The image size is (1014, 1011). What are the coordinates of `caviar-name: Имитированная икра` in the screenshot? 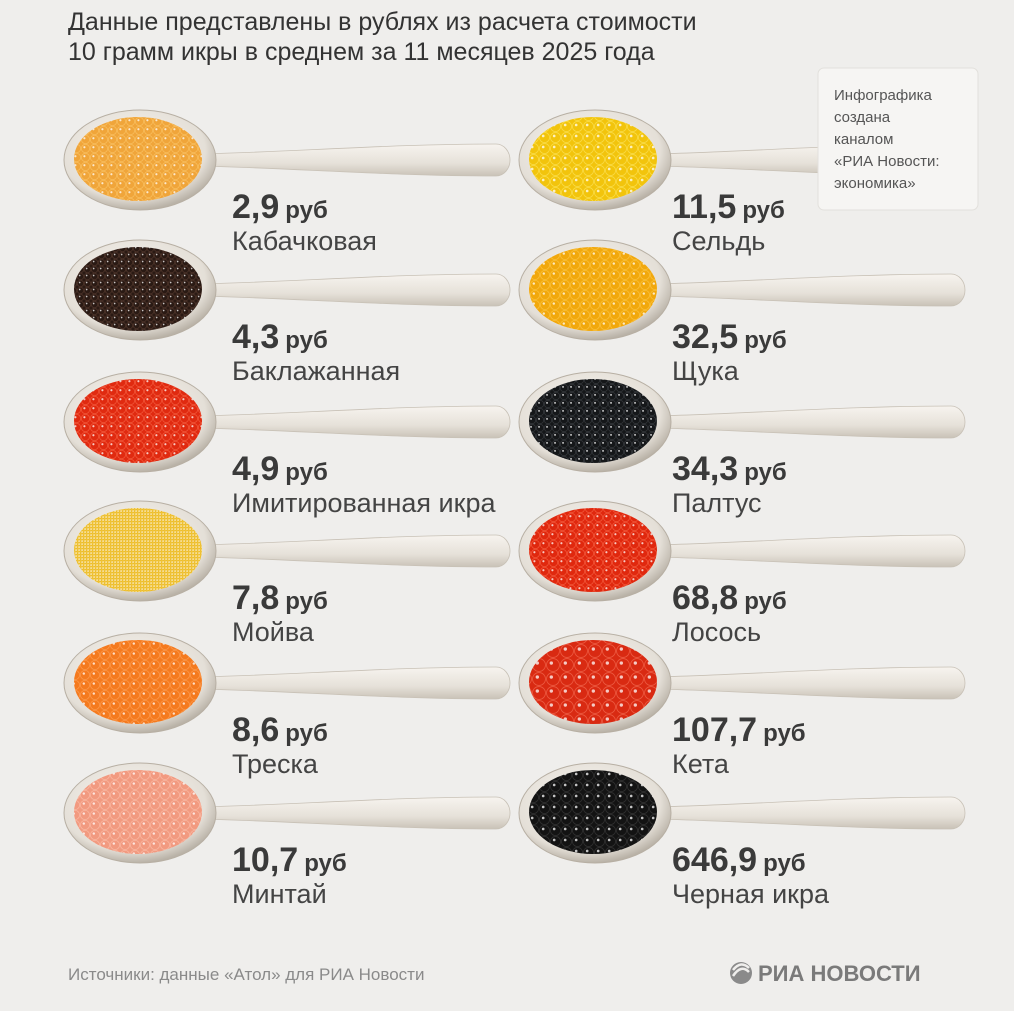 It's located at (364, 503).